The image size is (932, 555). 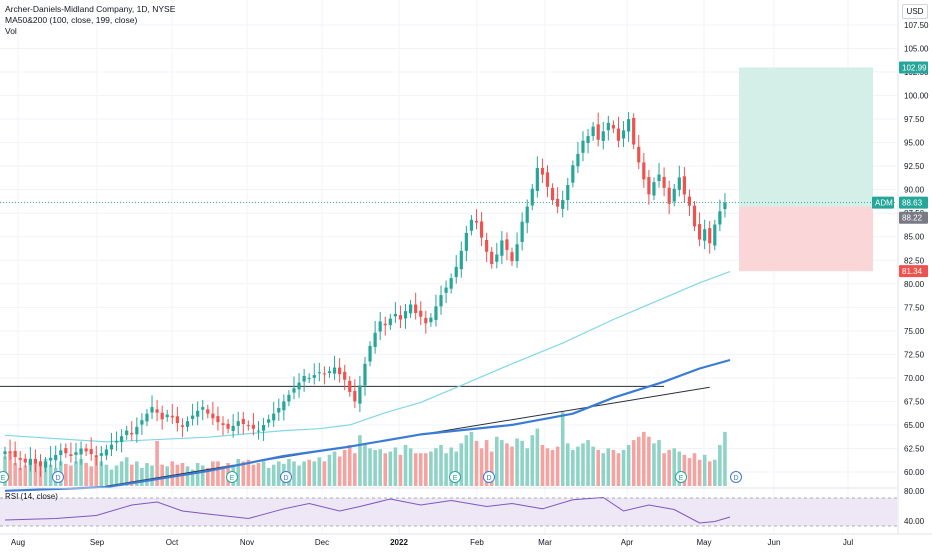 What do you see at coordinates (58, 477) in the screenshot?
I see `dividend-marker-icon` at bounding box center [58, 477].